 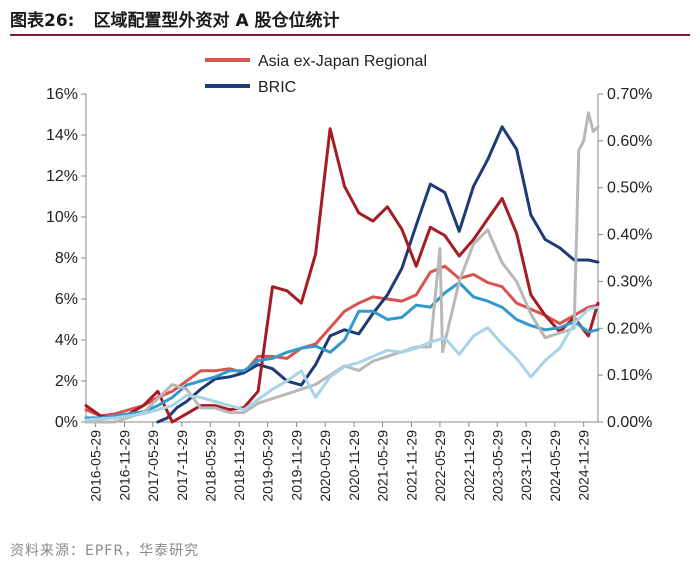 What do you see at coordinates (66, 422) in the screenshot?
I see `left-axis-tick-label: 0%` at bounding box center [66, 422].